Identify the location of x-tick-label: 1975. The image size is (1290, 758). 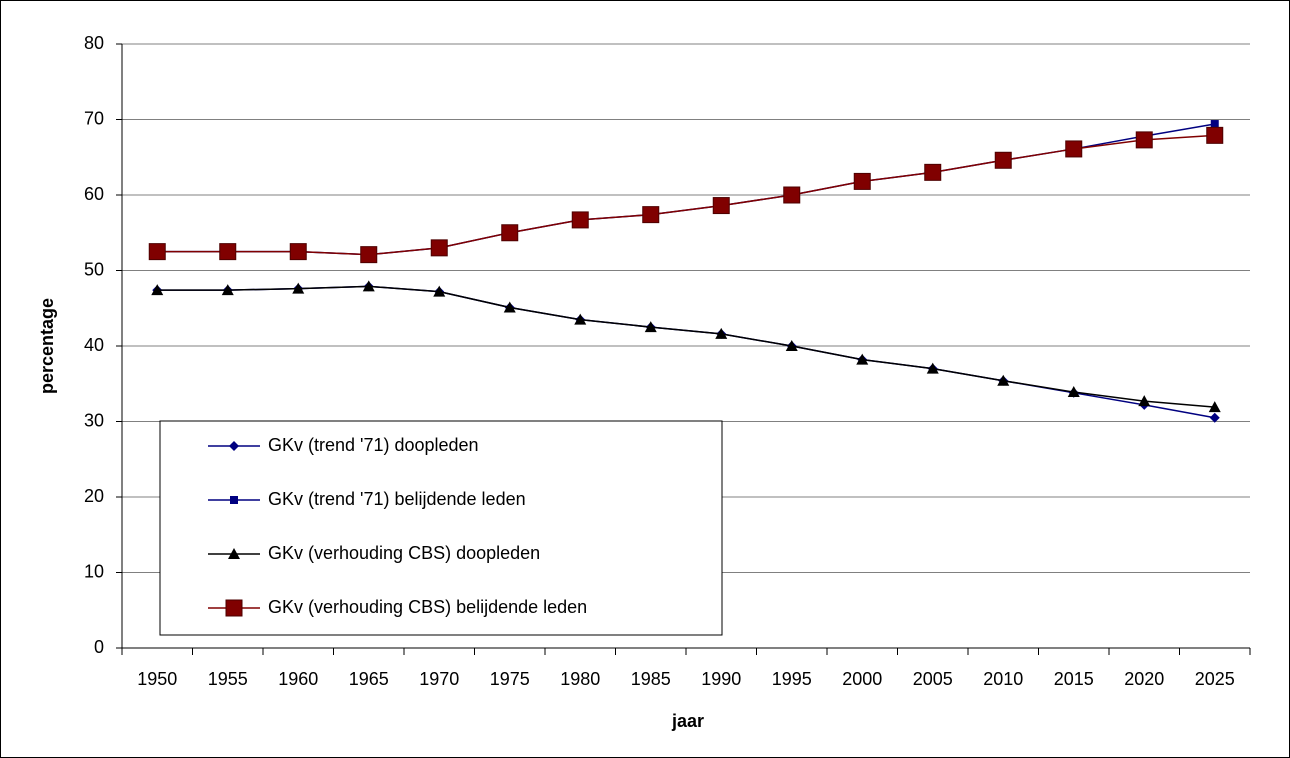
(510, 679).